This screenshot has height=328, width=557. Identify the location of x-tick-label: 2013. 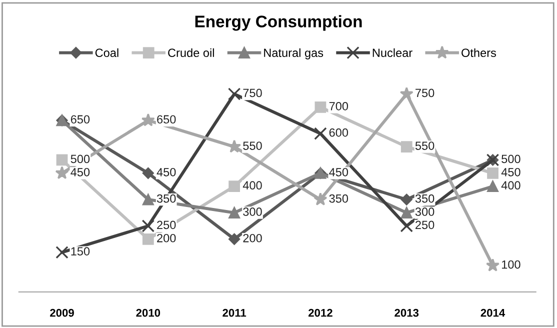
(406, 312).